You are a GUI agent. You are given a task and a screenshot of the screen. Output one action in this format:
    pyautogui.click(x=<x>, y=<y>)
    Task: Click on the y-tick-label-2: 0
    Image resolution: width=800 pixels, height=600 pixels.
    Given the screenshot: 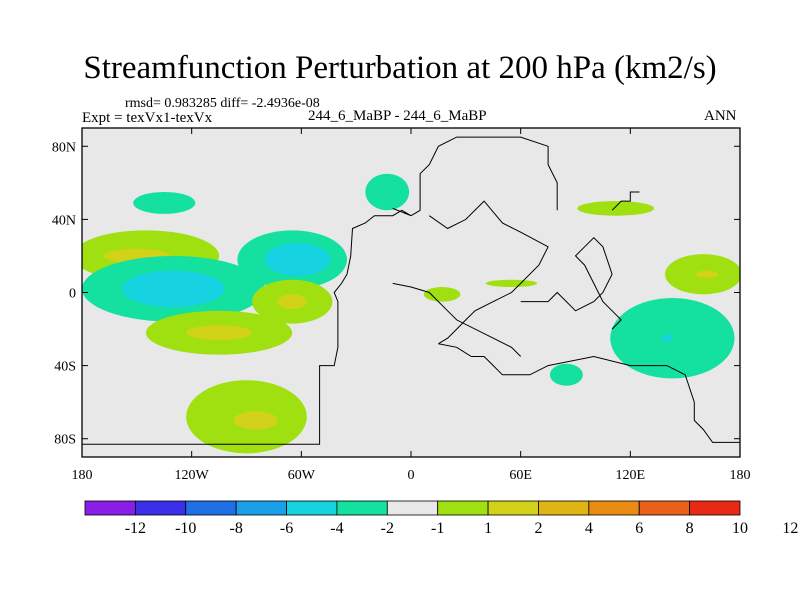 What is the action you would take?
    pyautogui.click(x=72, y=294)
    